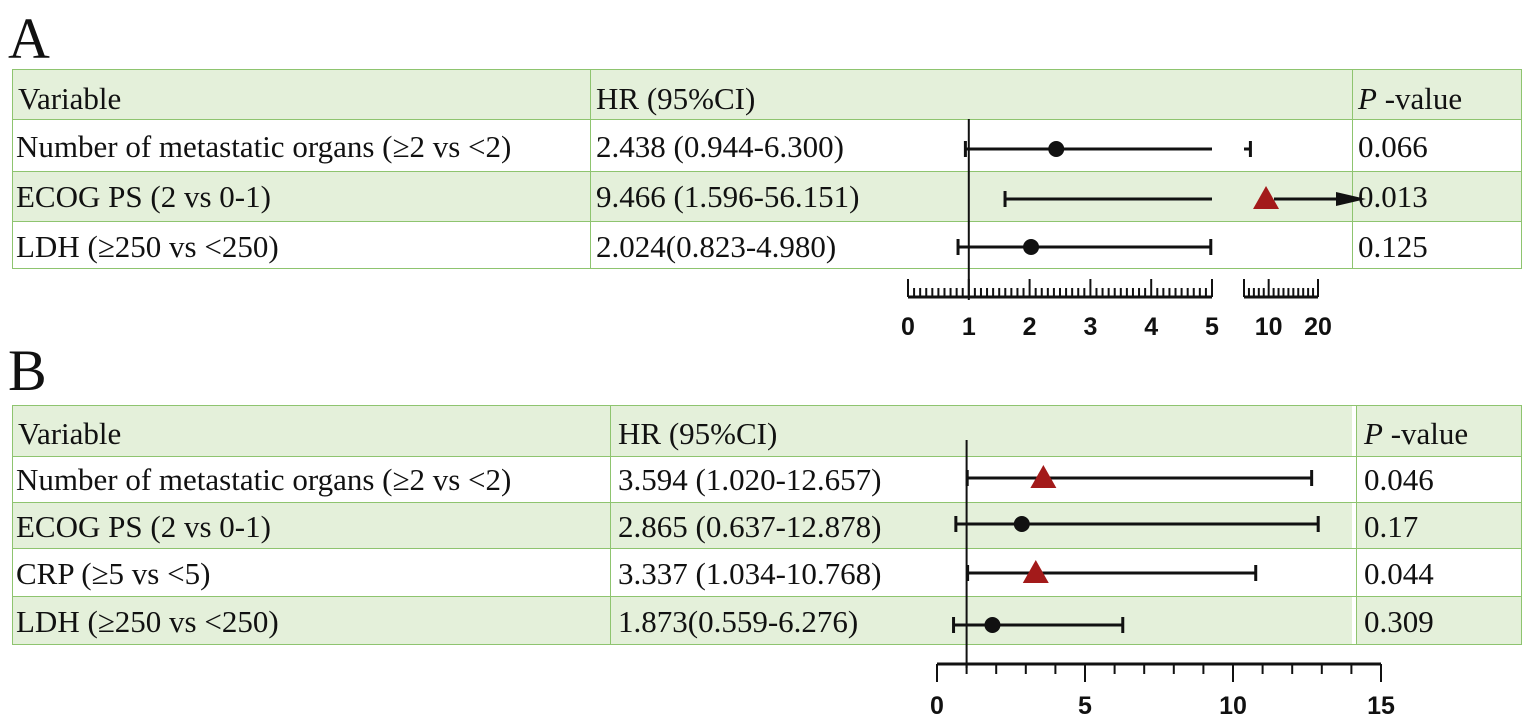 Image resolution: width=1535 pixels, height=722 pixels. What do you see at coordinates (1233, 706) in the screenshot?
I see `panel-b-tick-label: 10` at bounding box center [1233, 706].